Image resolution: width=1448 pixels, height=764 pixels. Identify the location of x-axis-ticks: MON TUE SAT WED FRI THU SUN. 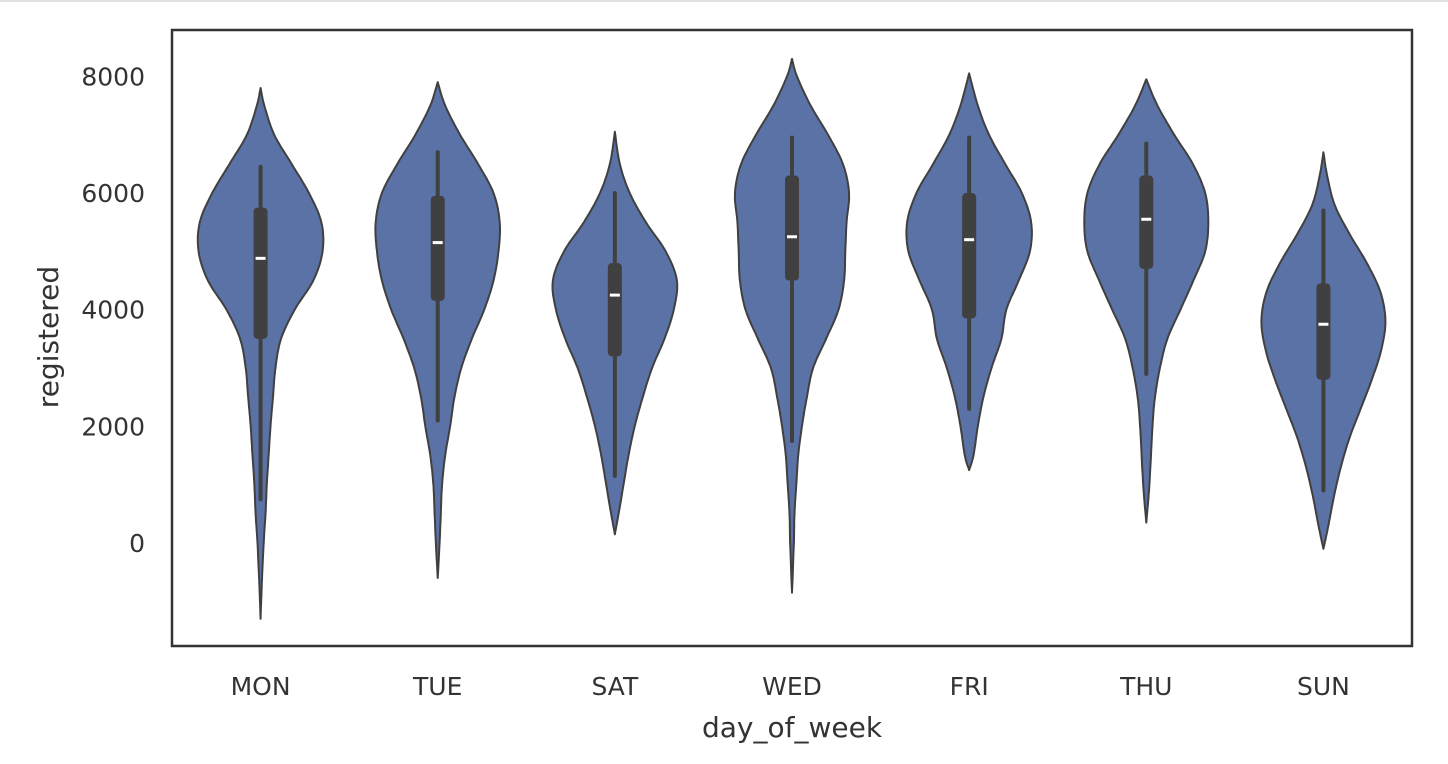
(790, 686).